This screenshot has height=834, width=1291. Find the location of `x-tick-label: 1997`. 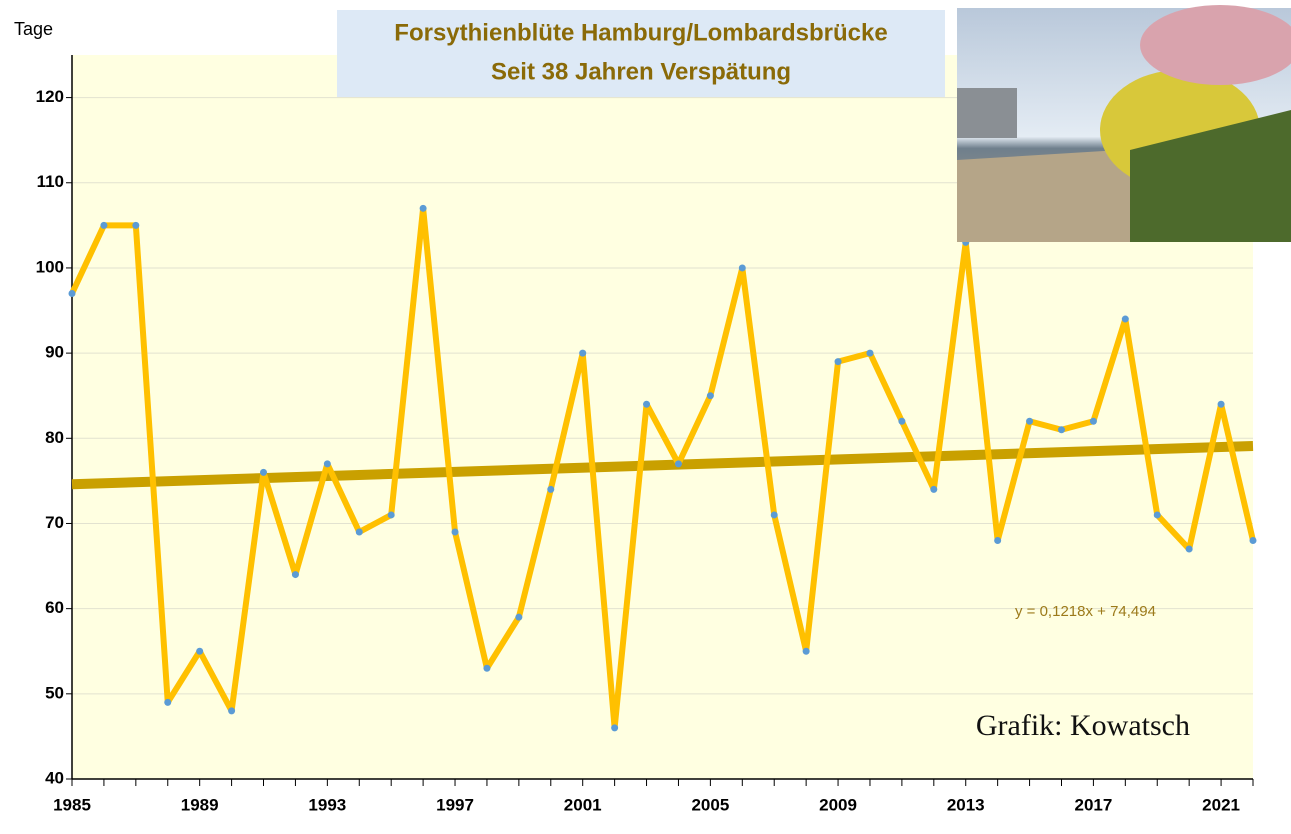

x-tick-label: 1997 is located at coordinates (455, 804).